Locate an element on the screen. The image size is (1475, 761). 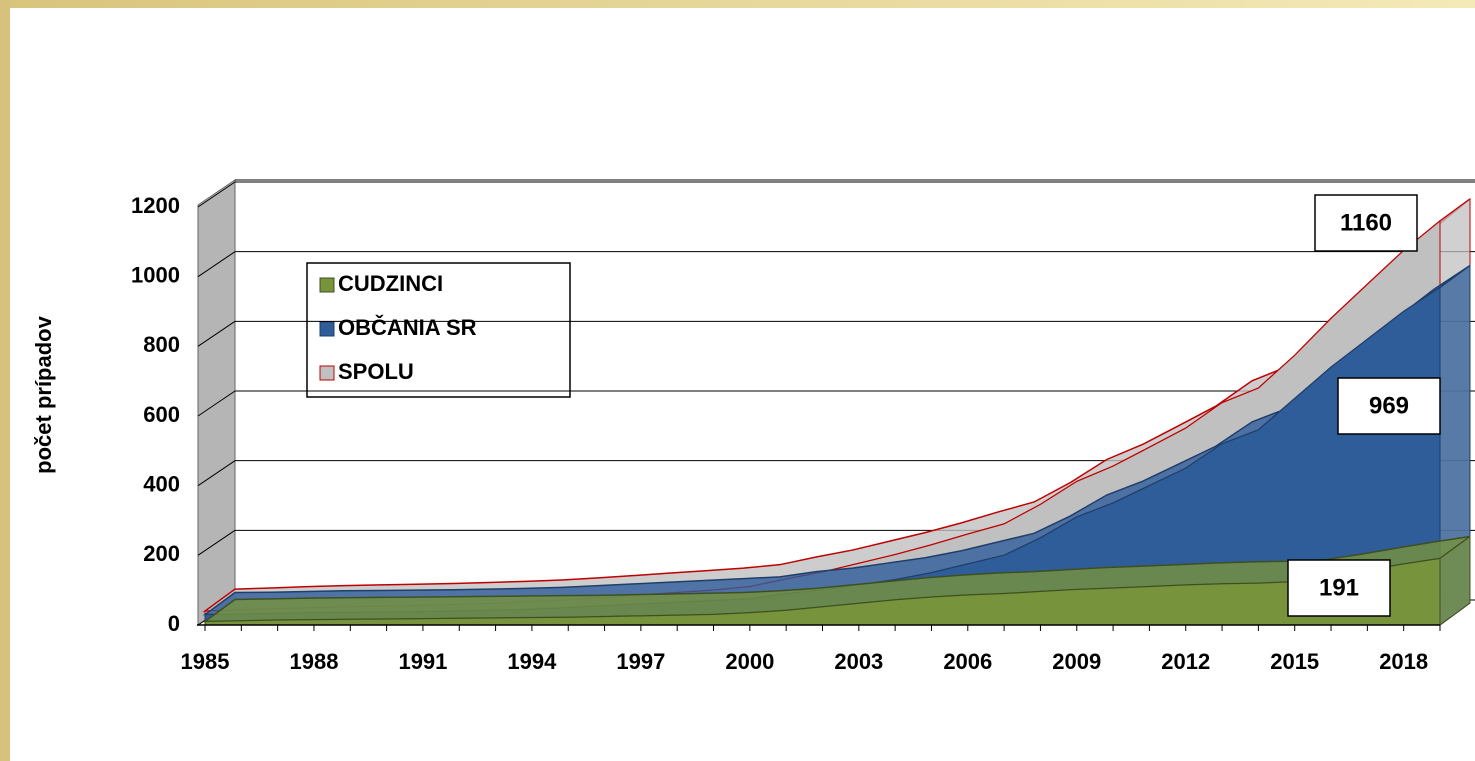
side-wall is located at coordinates (216, 402).